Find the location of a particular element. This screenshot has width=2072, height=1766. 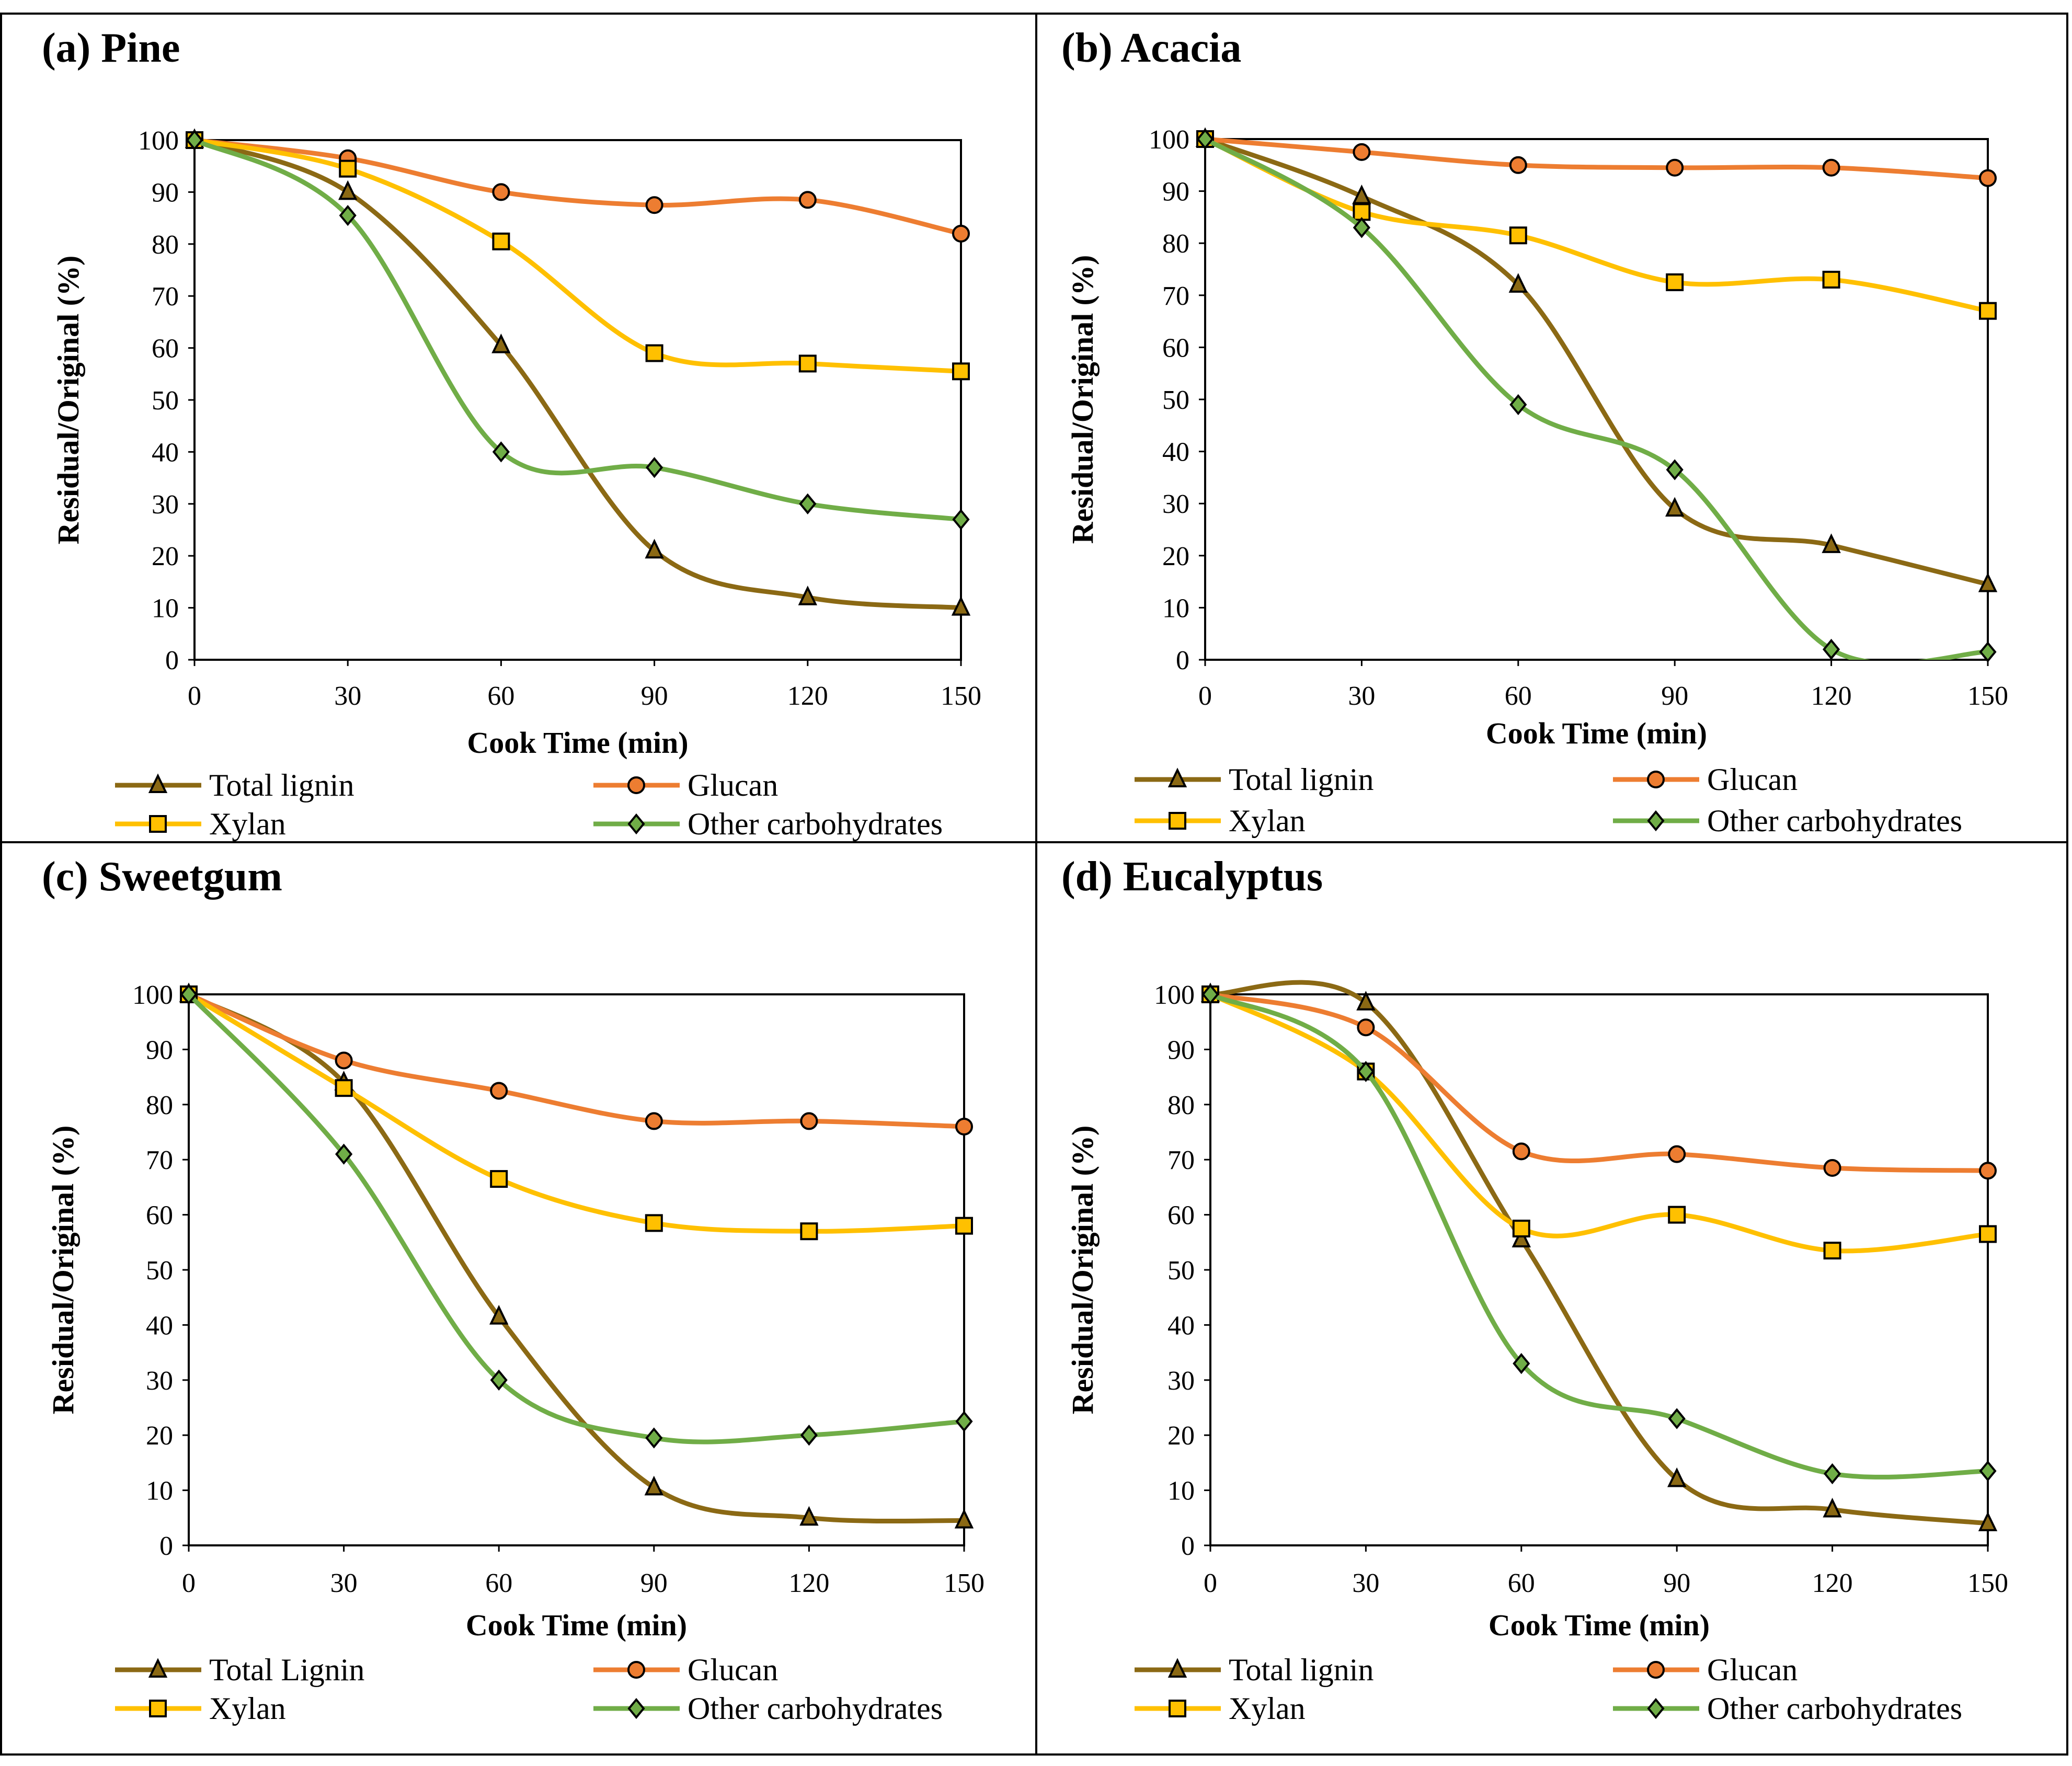

series-line-lignin is located at coordinates (1596, 361).